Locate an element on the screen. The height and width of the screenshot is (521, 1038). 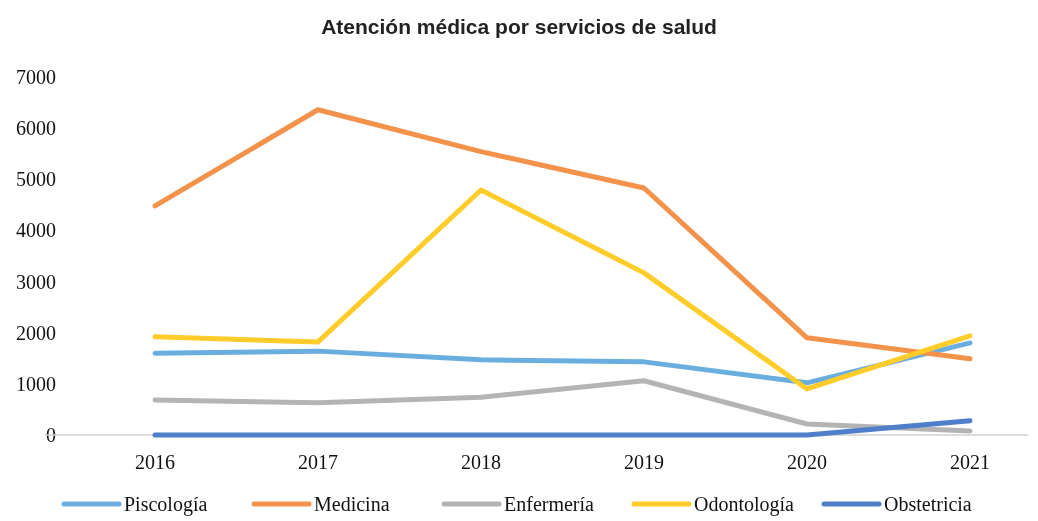
y-tick-label: 2000 is located at coordinates (36, 332).